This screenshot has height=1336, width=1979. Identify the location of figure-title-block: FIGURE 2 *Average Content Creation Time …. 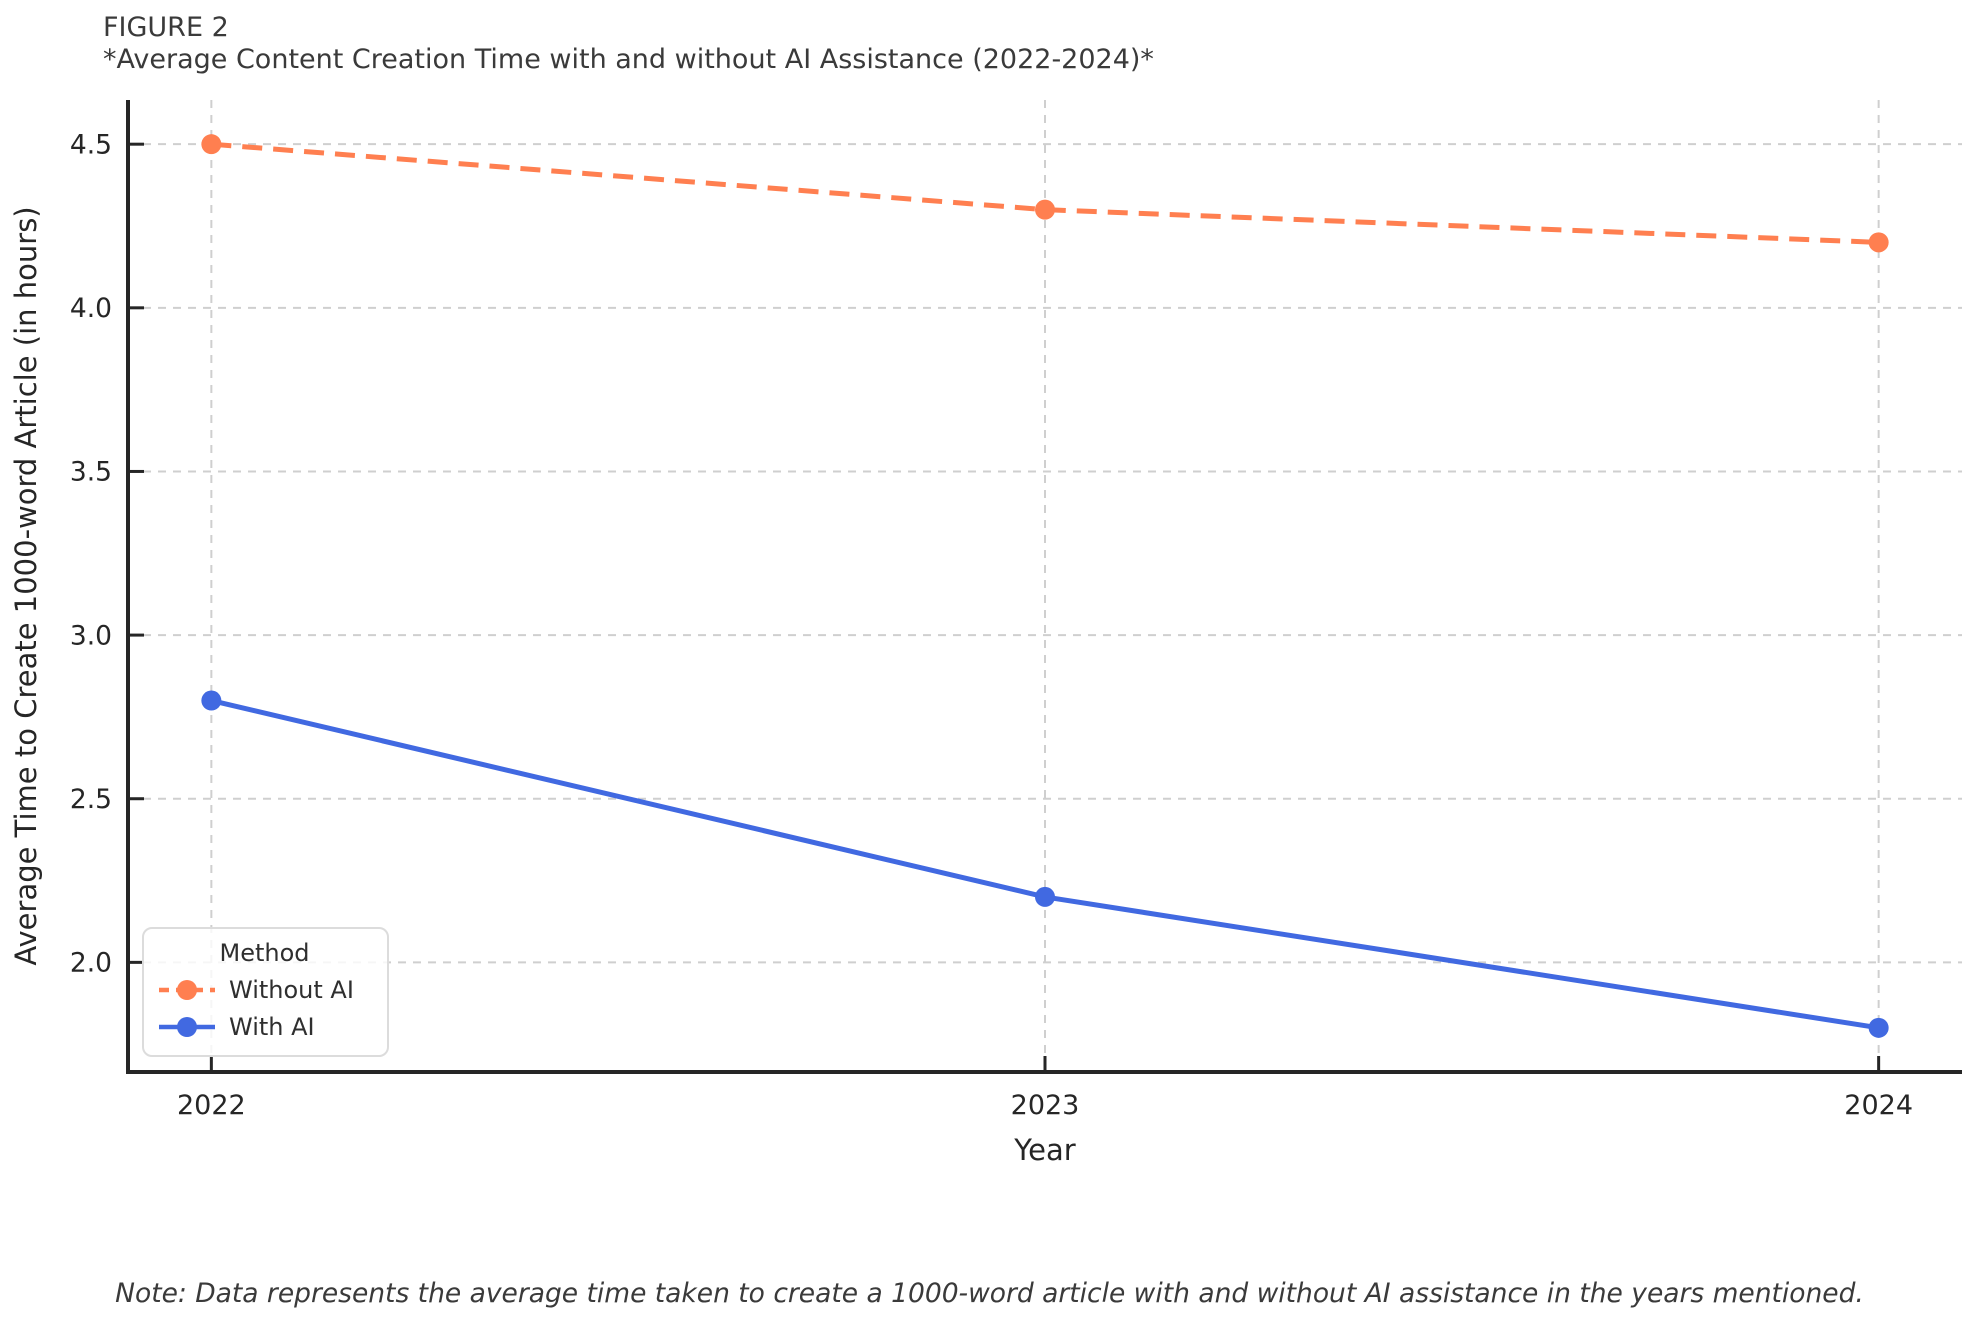
(628, 44).